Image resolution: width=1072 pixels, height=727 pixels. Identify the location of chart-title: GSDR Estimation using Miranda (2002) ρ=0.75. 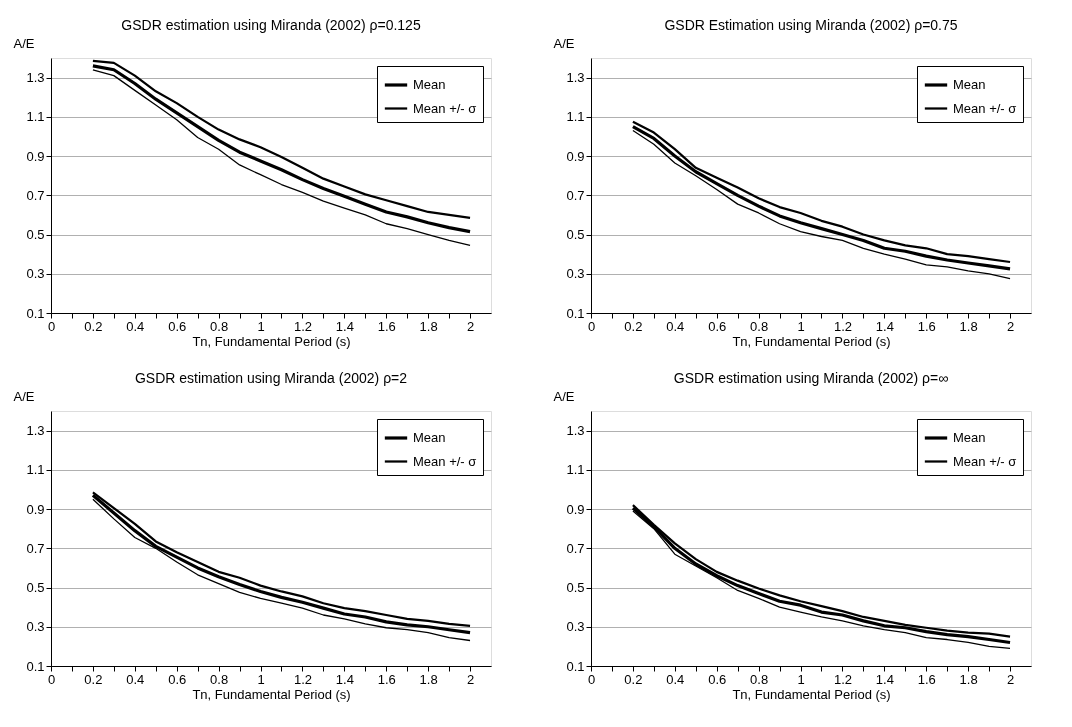
(811, 25).